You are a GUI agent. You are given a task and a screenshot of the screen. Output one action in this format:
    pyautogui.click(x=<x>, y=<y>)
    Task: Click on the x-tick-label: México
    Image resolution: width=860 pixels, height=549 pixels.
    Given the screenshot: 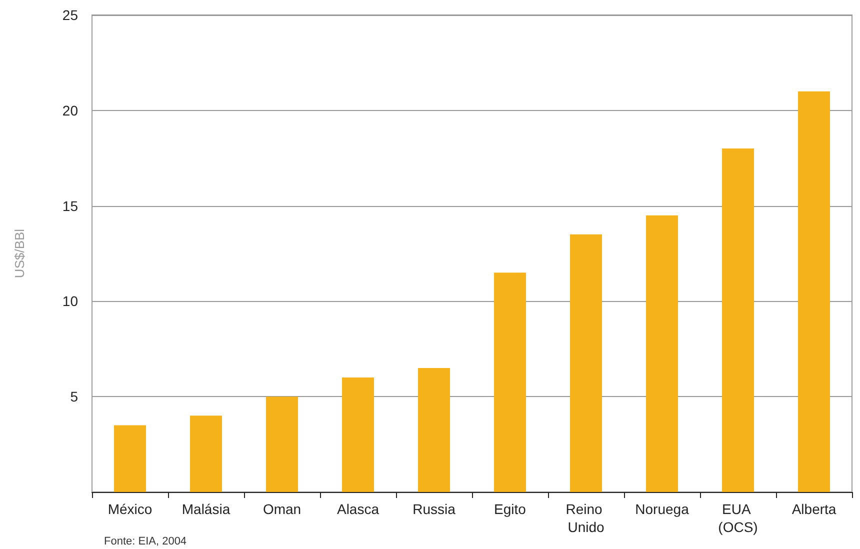 What is the action you would take?
    pyautogui.click(x=130, y=509)
    